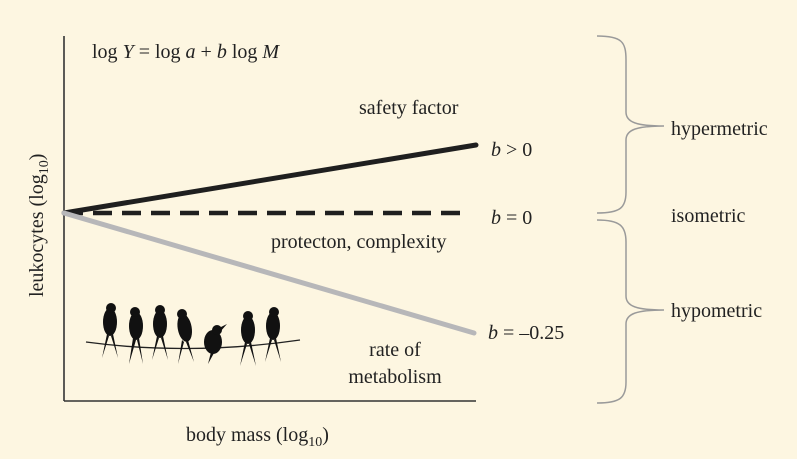  What do you see at coordinates (630, 311) in the screenshot?
I see `lower-brace` at bounding box center [630, 311].